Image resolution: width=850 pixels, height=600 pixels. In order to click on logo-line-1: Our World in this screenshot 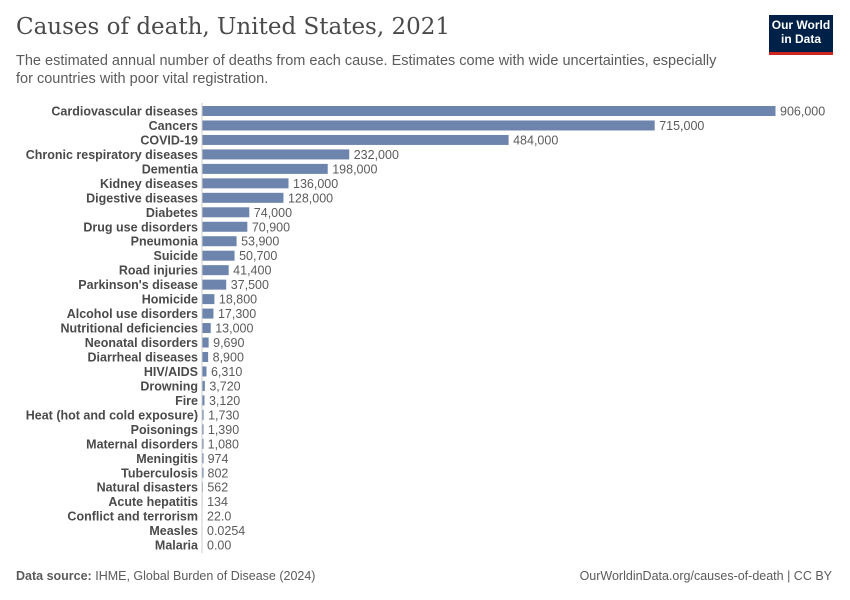, I will do `click(801, 25)`.